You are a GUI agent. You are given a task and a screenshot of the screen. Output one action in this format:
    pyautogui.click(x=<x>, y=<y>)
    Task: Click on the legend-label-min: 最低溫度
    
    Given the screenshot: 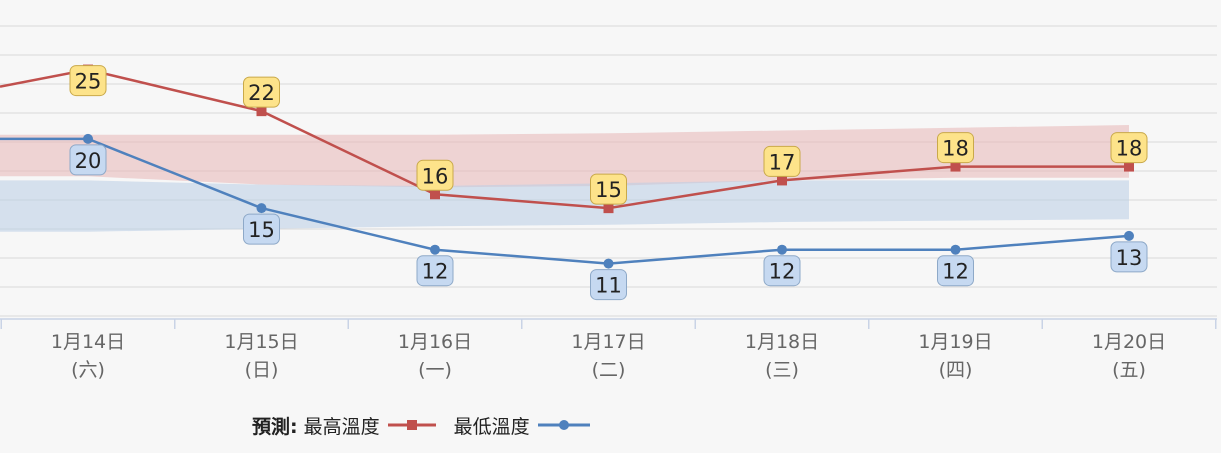 What is the action you would take?
    pyautogui.click(x=491, y=426)
    